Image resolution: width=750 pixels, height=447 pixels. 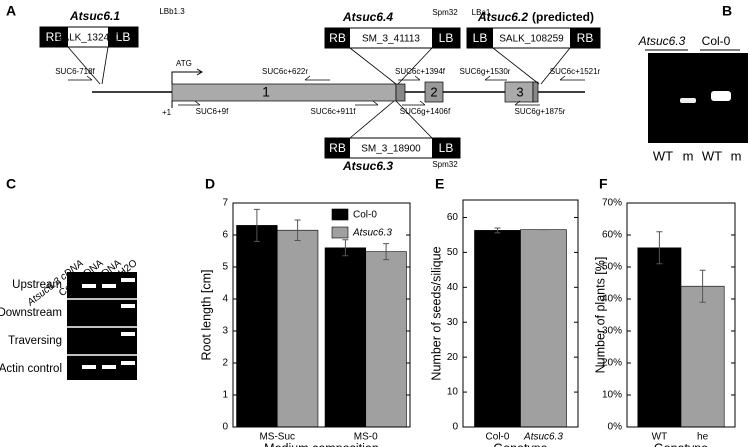 I want to click on y-tick-label: 0%, so click(x=615, y=427).